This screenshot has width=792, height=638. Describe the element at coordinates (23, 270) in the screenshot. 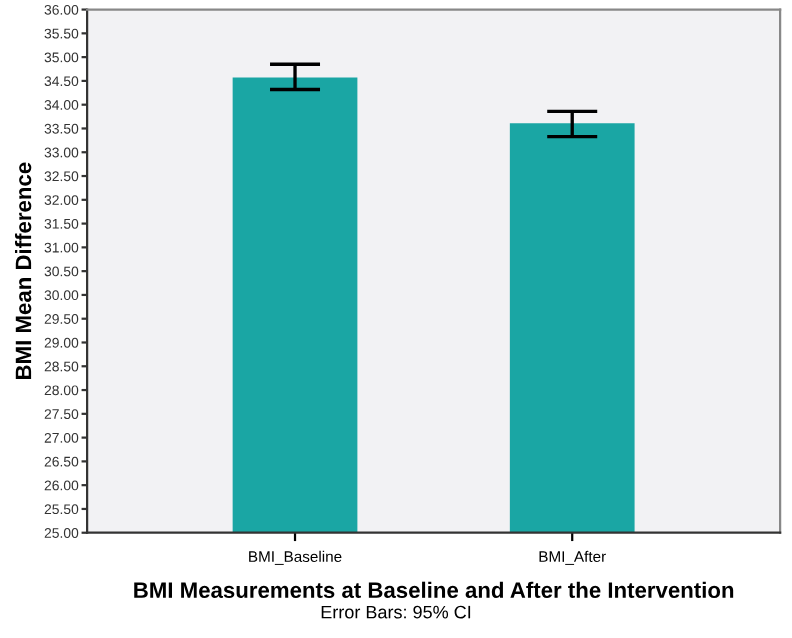

I see `y-axis-title: BMI Mean Difference` at that location.